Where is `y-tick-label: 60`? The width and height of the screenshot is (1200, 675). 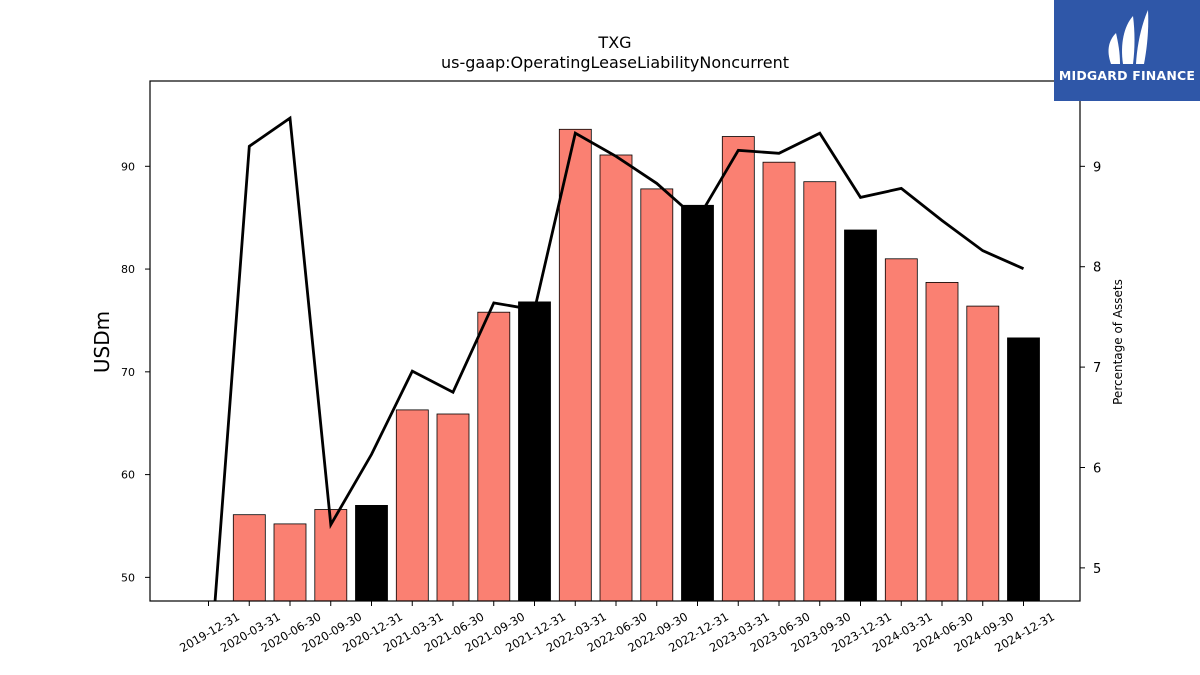 y-tick-label: 60 is located at coordinates (128, 475).